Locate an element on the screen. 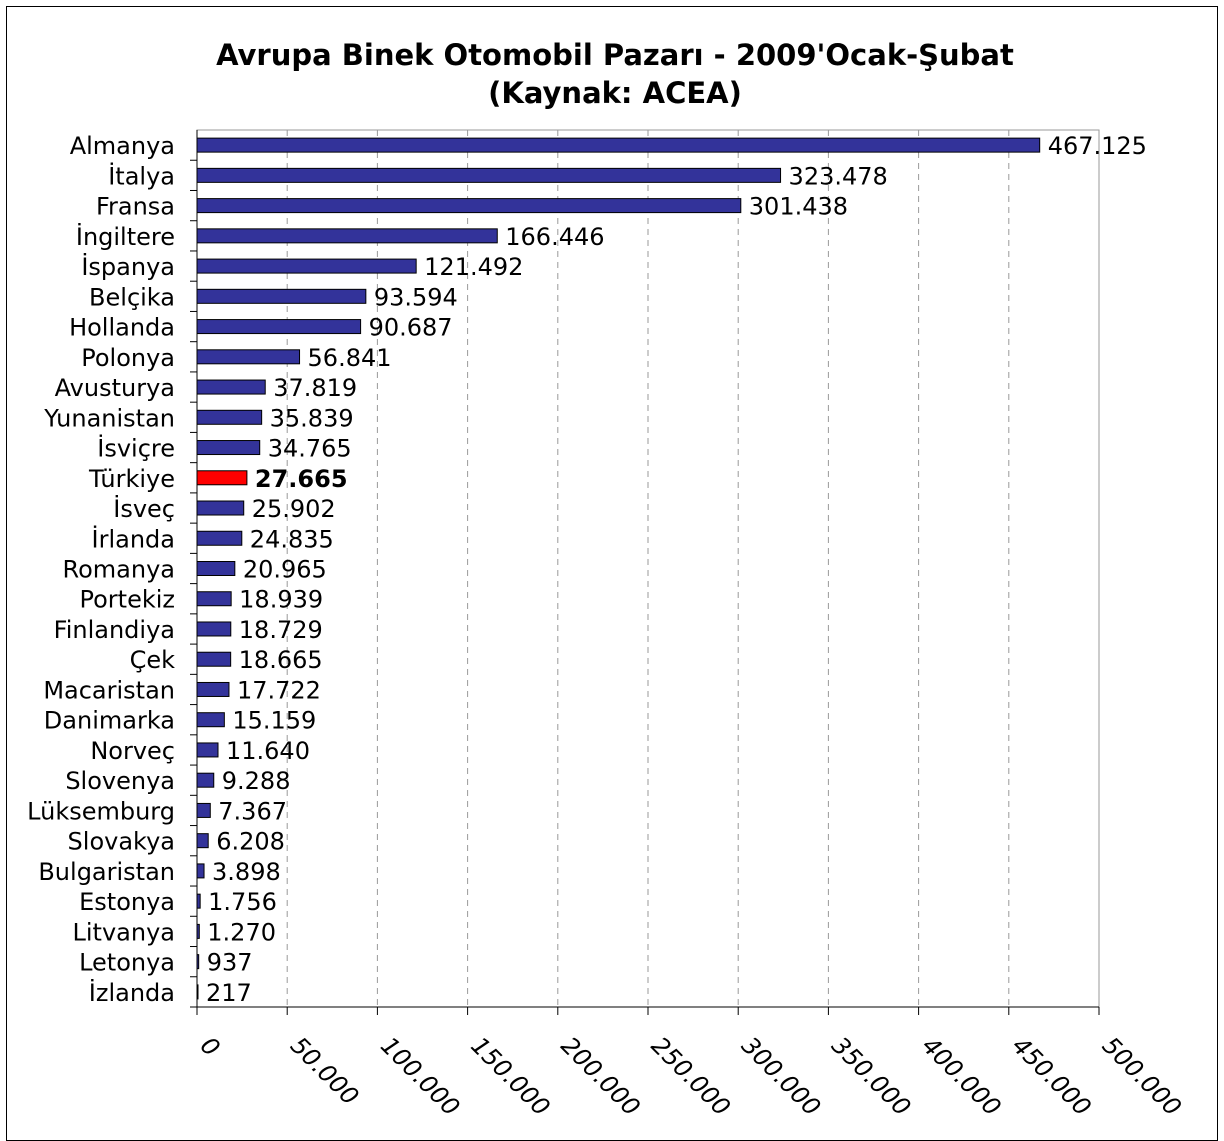  value-label: 20.965 is located at coordinates (285, 570).